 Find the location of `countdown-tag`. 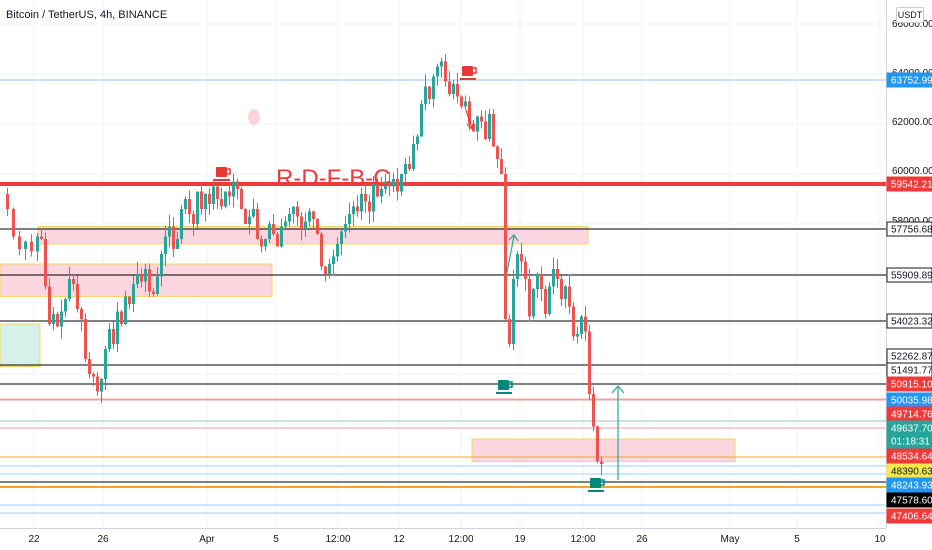

countdown-tag is located at coordinates (909, 441).